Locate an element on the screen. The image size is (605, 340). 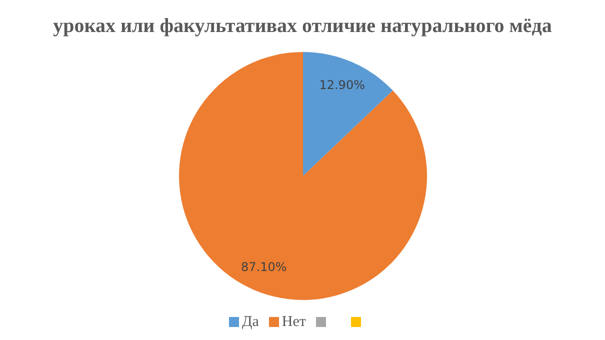
chart-title: уроках или факультативах отличие натурального мёда is located at coordinates (302, 26).